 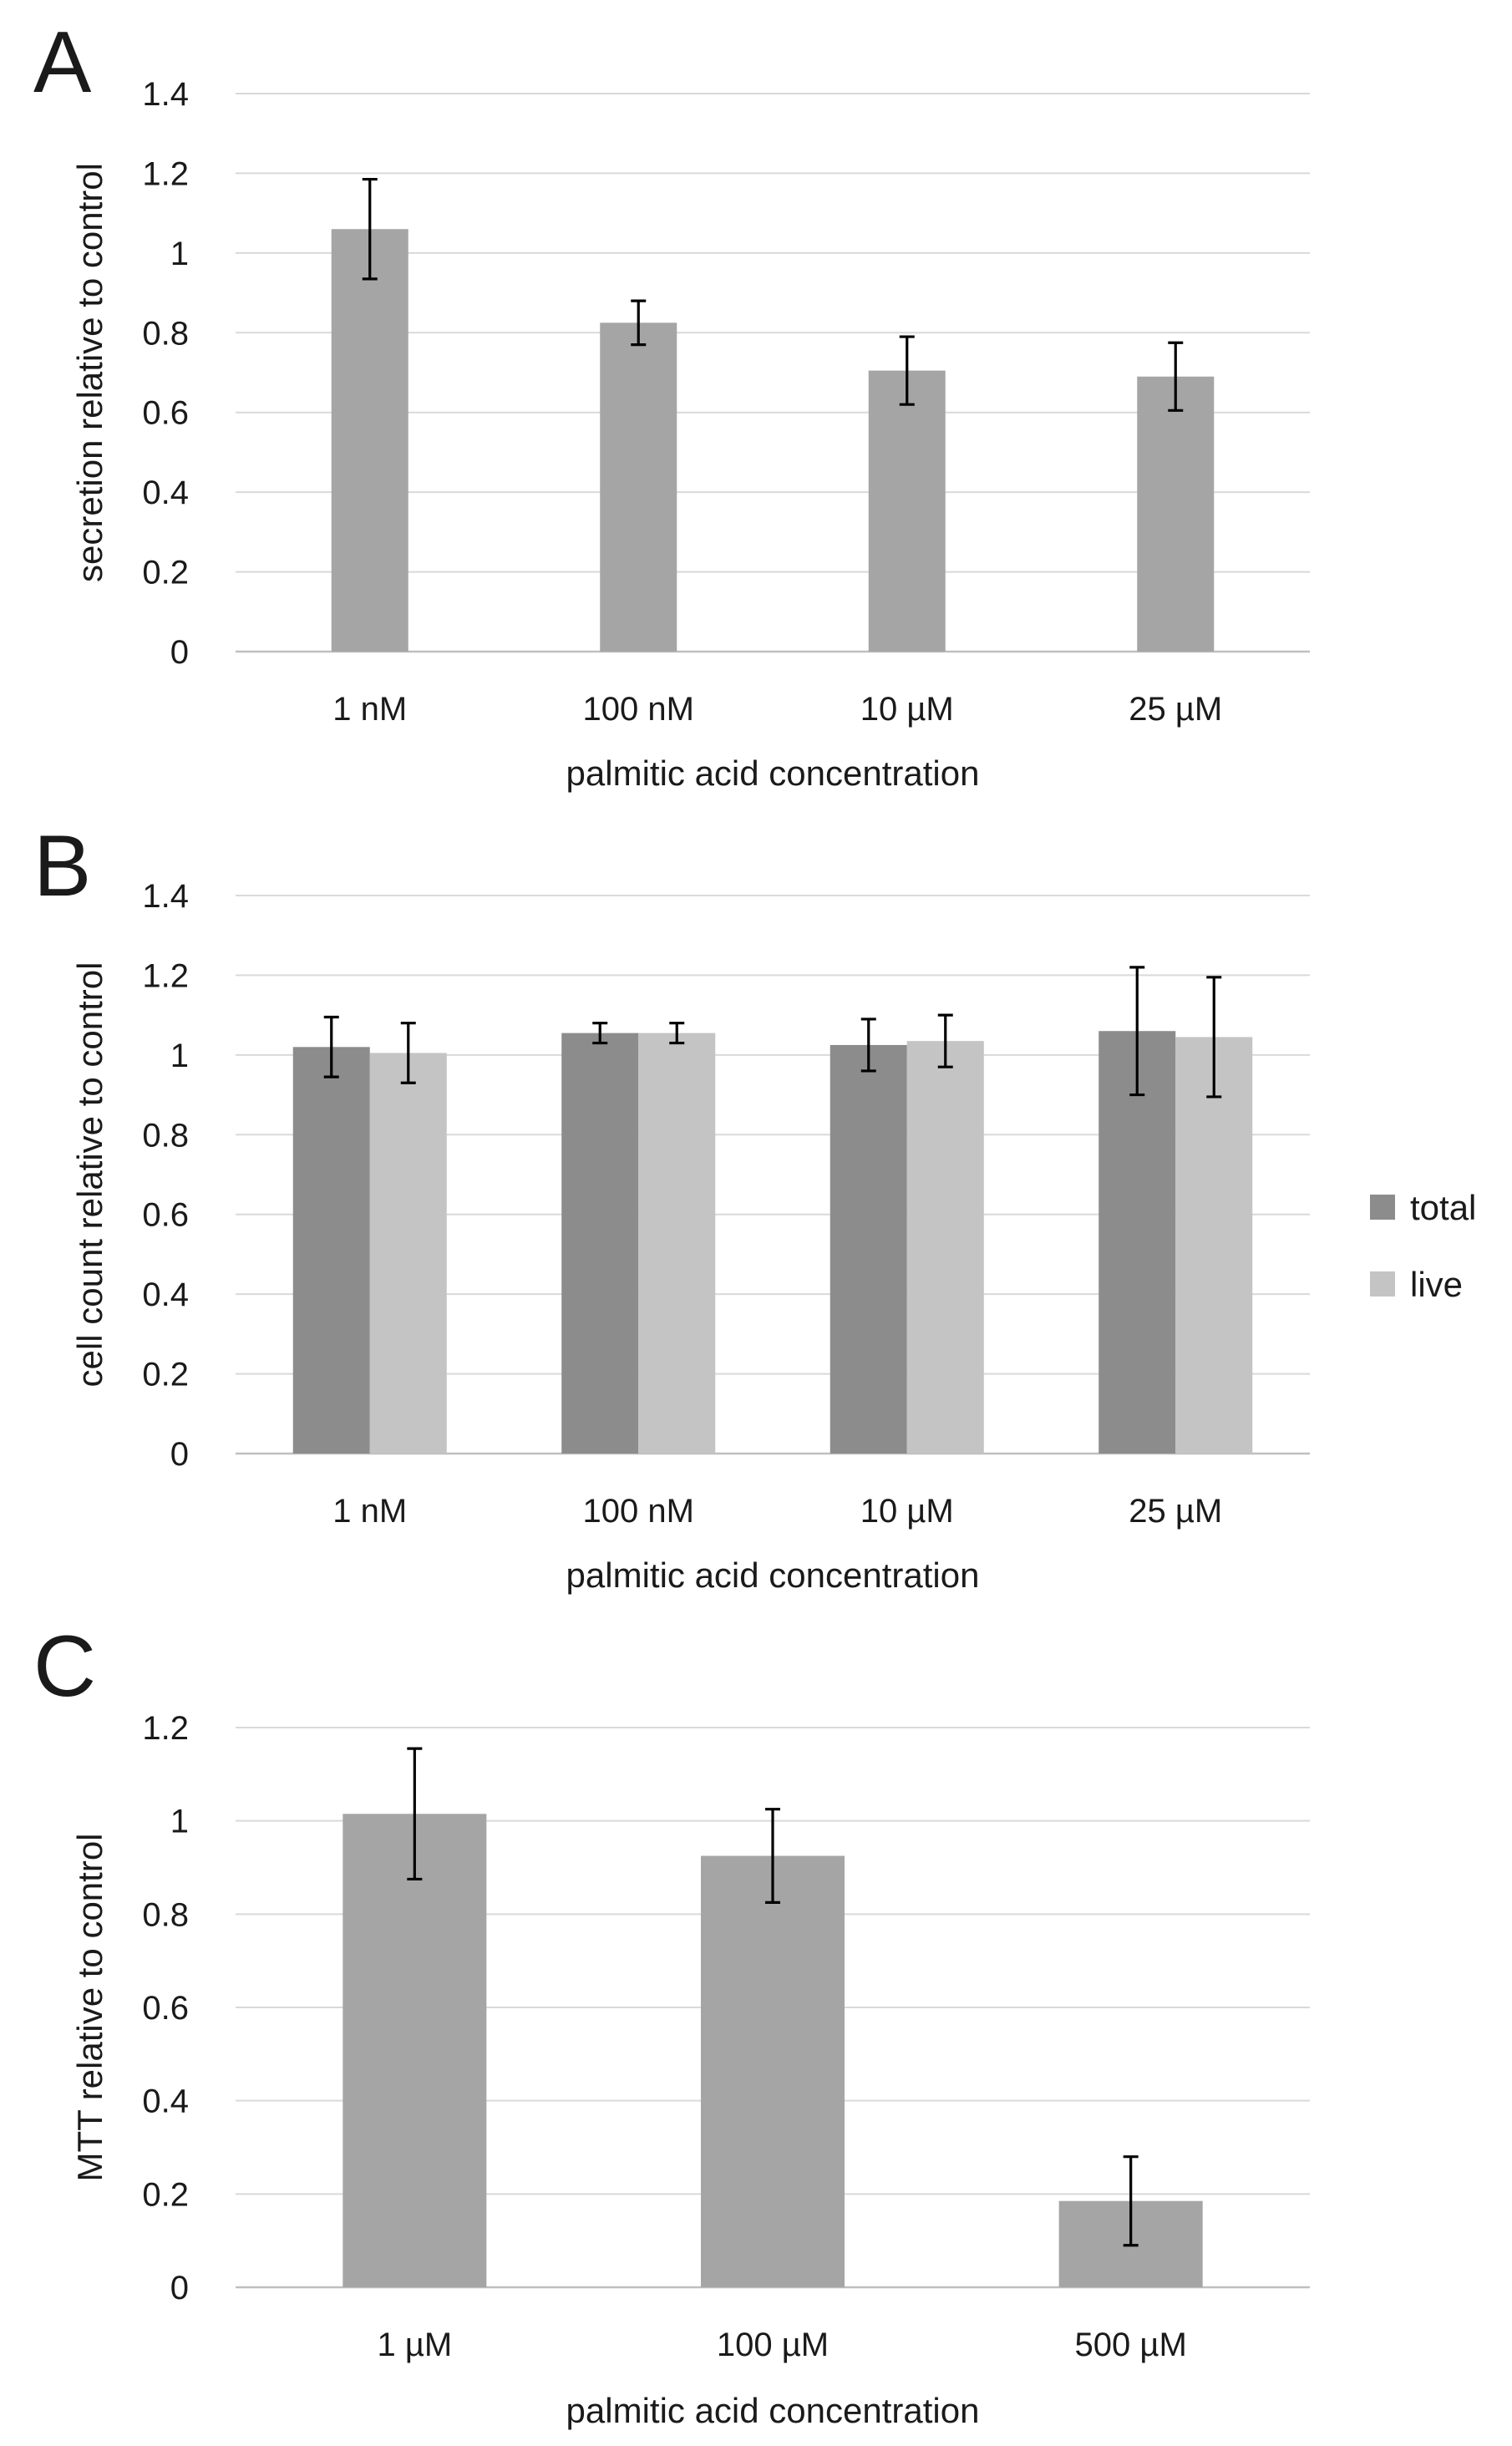 What do you see at coordinates (89, 1175) in the screenshot?
I see `y-axis-title: cell count relative to control` at bounding box center [89, 1175].